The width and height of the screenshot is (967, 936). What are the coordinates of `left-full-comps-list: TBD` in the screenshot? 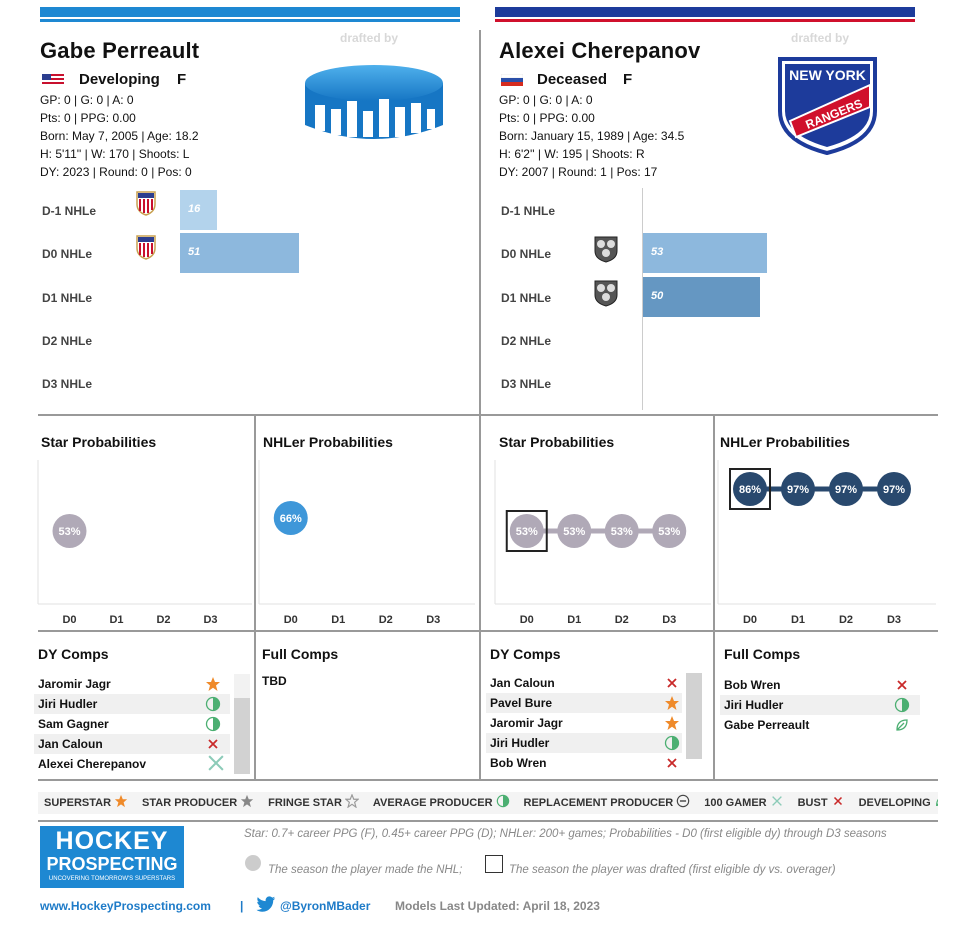 It's located at (356, 681).